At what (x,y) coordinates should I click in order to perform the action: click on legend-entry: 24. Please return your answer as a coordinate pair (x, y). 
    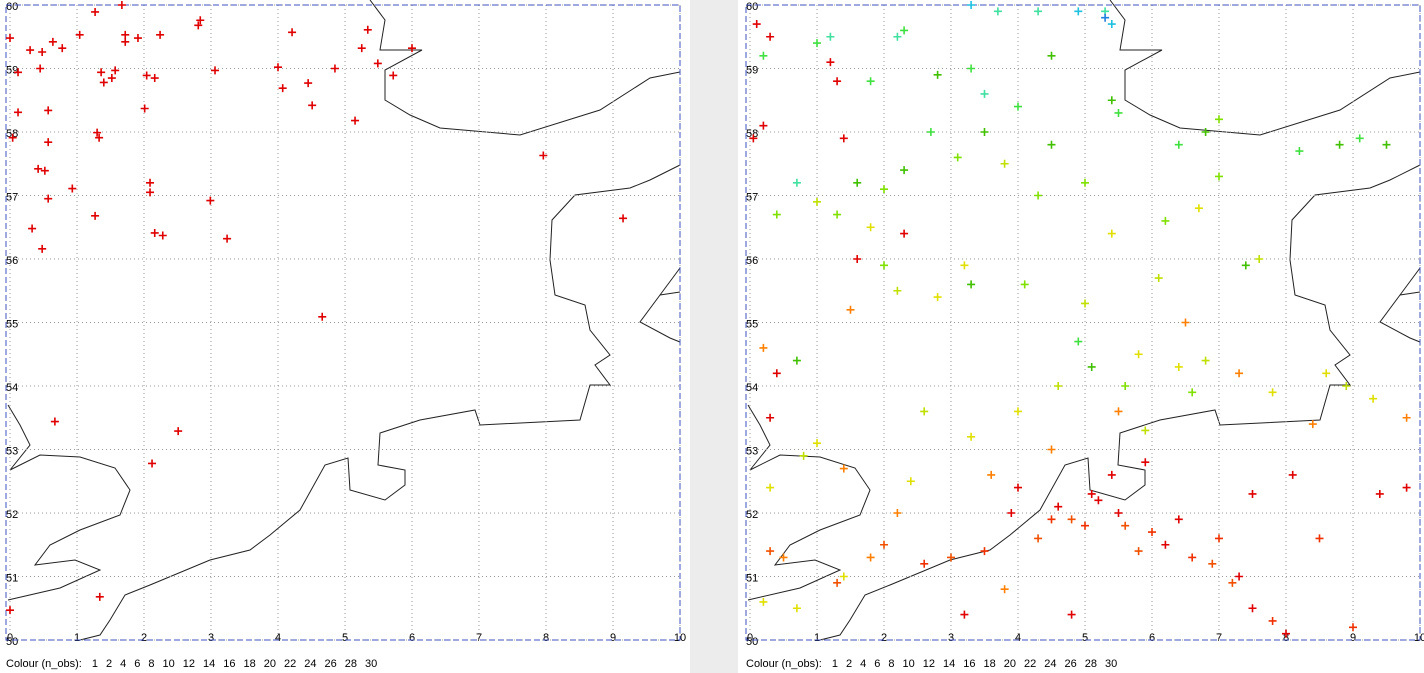
    Looking at the image, I should click on (1050, 664).